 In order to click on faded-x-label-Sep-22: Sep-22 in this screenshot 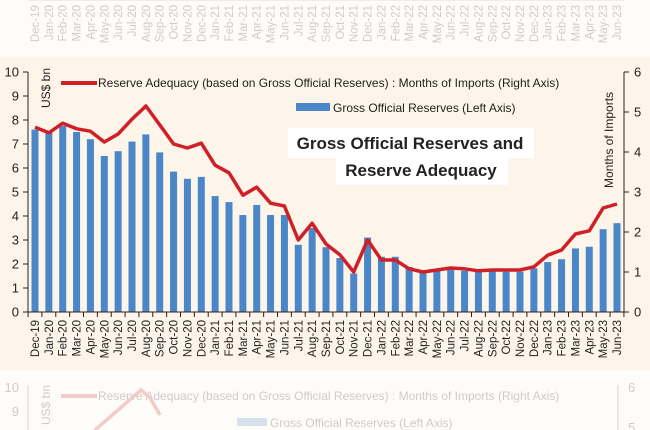, I will do `click(493, 23)`.